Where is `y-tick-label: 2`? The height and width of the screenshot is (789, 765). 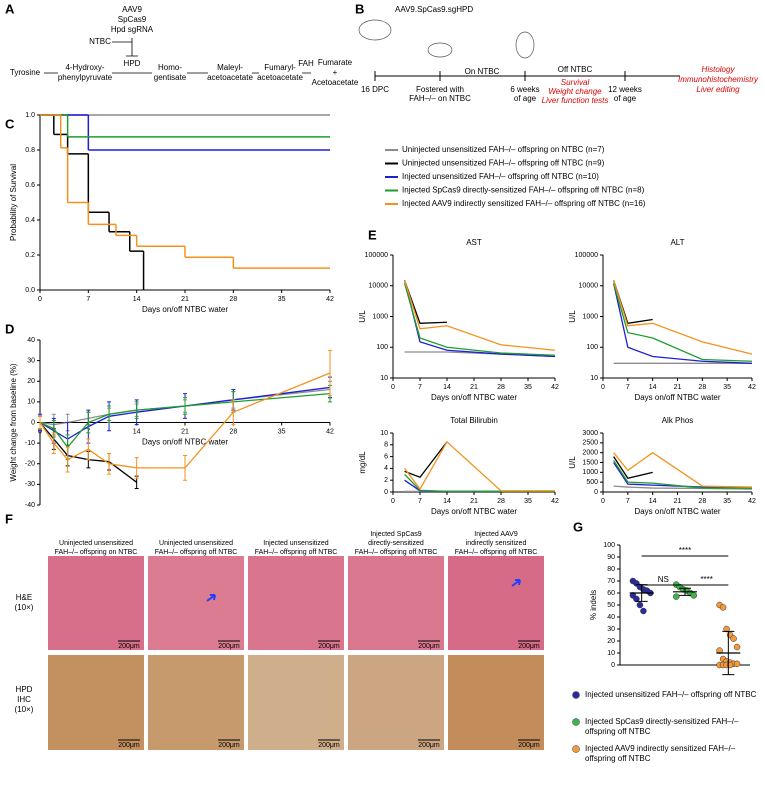 y-tick-label: 2 is located at coordinates (386, 480).